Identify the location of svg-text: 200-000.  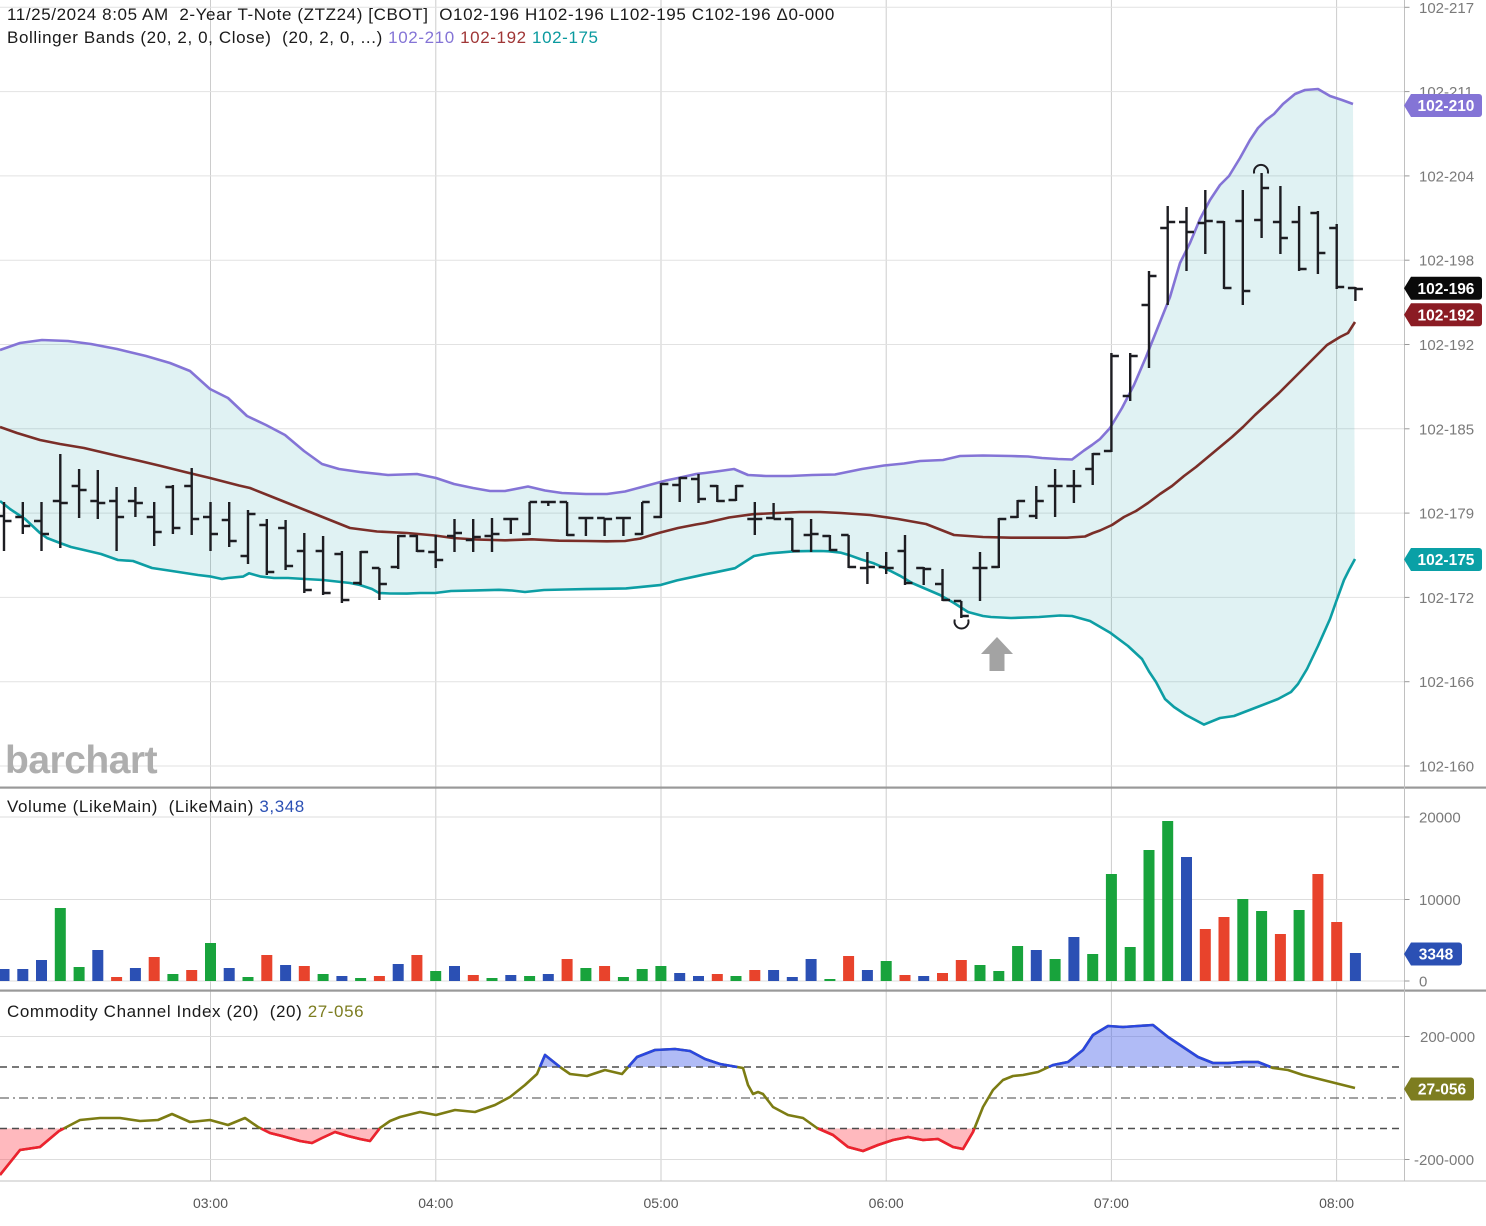
(1447, 1037).